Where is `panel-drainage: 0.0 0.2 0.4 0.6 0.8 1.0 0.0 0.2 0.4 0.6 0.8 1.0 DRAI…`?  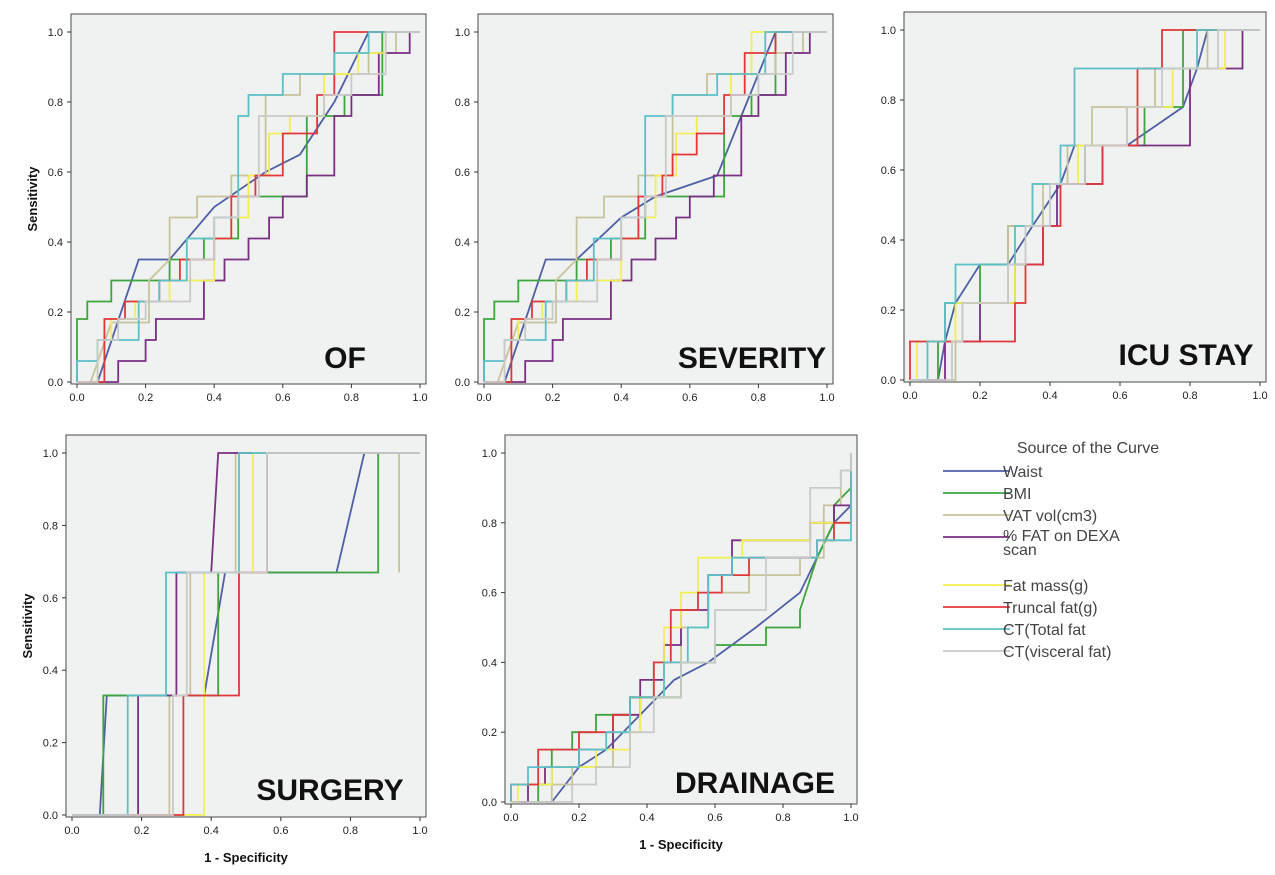
panel-drainage: 0.0 0.2 0.4 0.6 0.8 1.0 0.0 0.2 0.4 0.6 0.8 1.0 DRAI… is located at coordinates (670, 643).